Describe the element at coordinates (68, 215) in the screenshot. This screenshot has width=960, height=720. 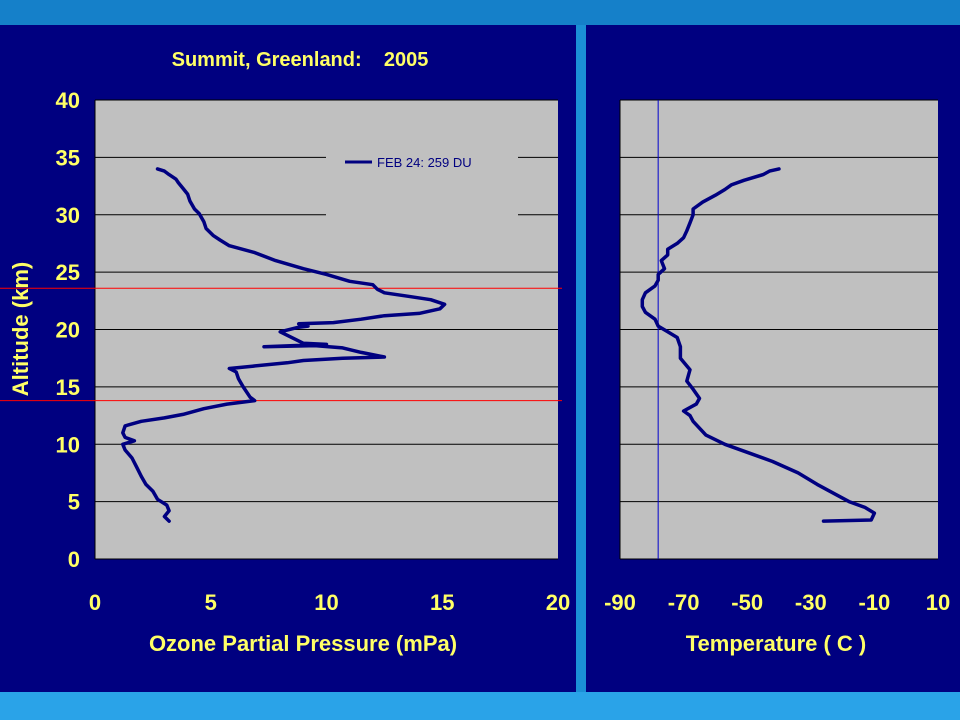
I see `y-tick-label: 30` at that location.